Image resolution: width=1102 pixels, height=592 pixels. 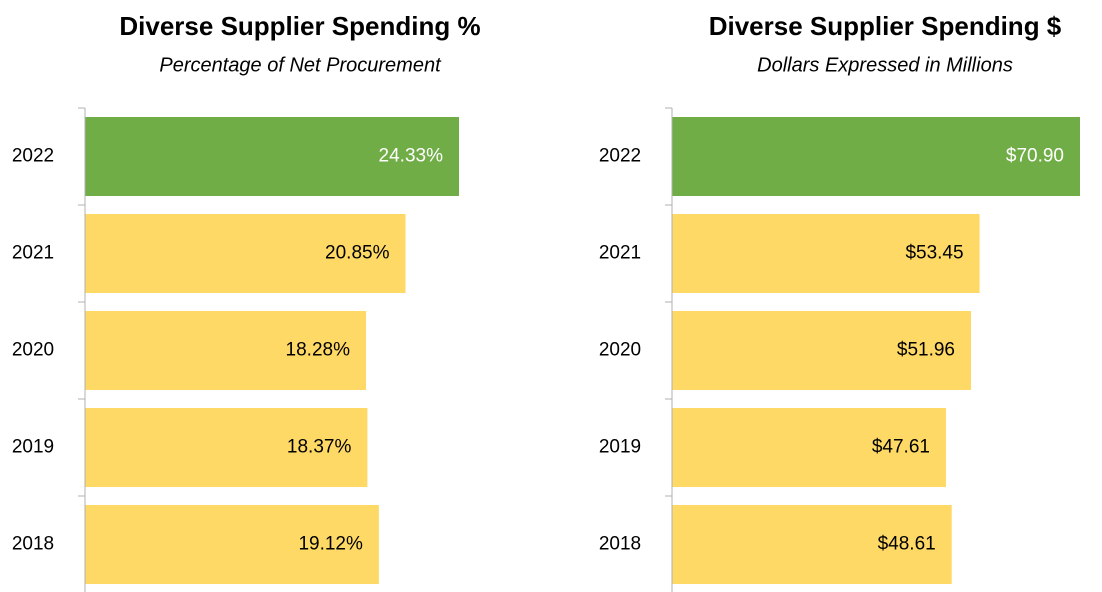 I want to click on value-label: $48.61, so click(x=907, y=544).